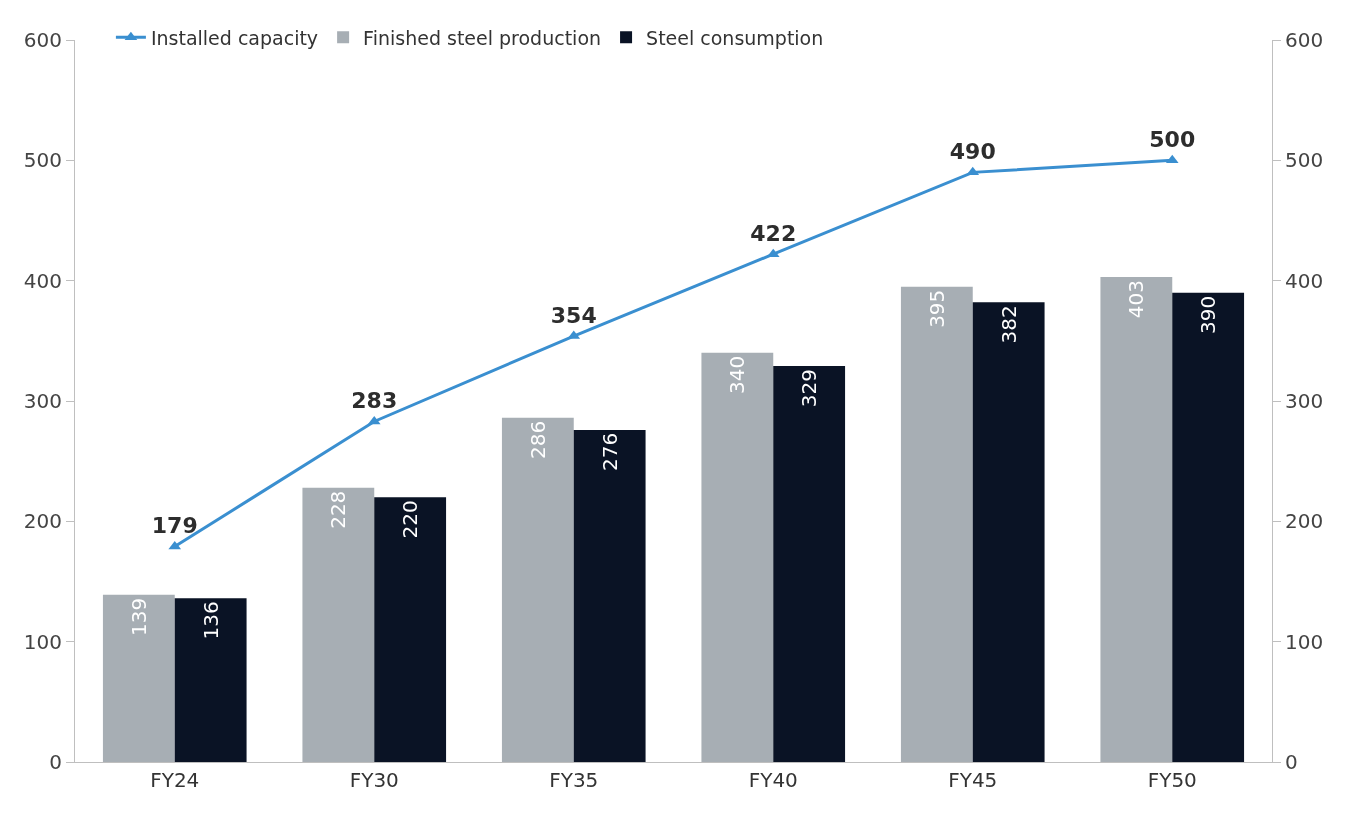  What do you see at coordinates (936, 308) in the screenshot?
I see `data-label: 395` at bounding box center [936, 308].